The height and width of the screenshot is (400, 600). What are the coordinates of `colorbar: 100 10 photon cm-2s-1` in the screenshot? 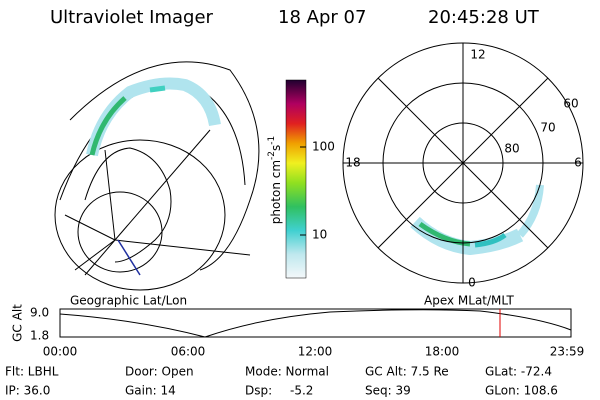 It's located at (301, 179).